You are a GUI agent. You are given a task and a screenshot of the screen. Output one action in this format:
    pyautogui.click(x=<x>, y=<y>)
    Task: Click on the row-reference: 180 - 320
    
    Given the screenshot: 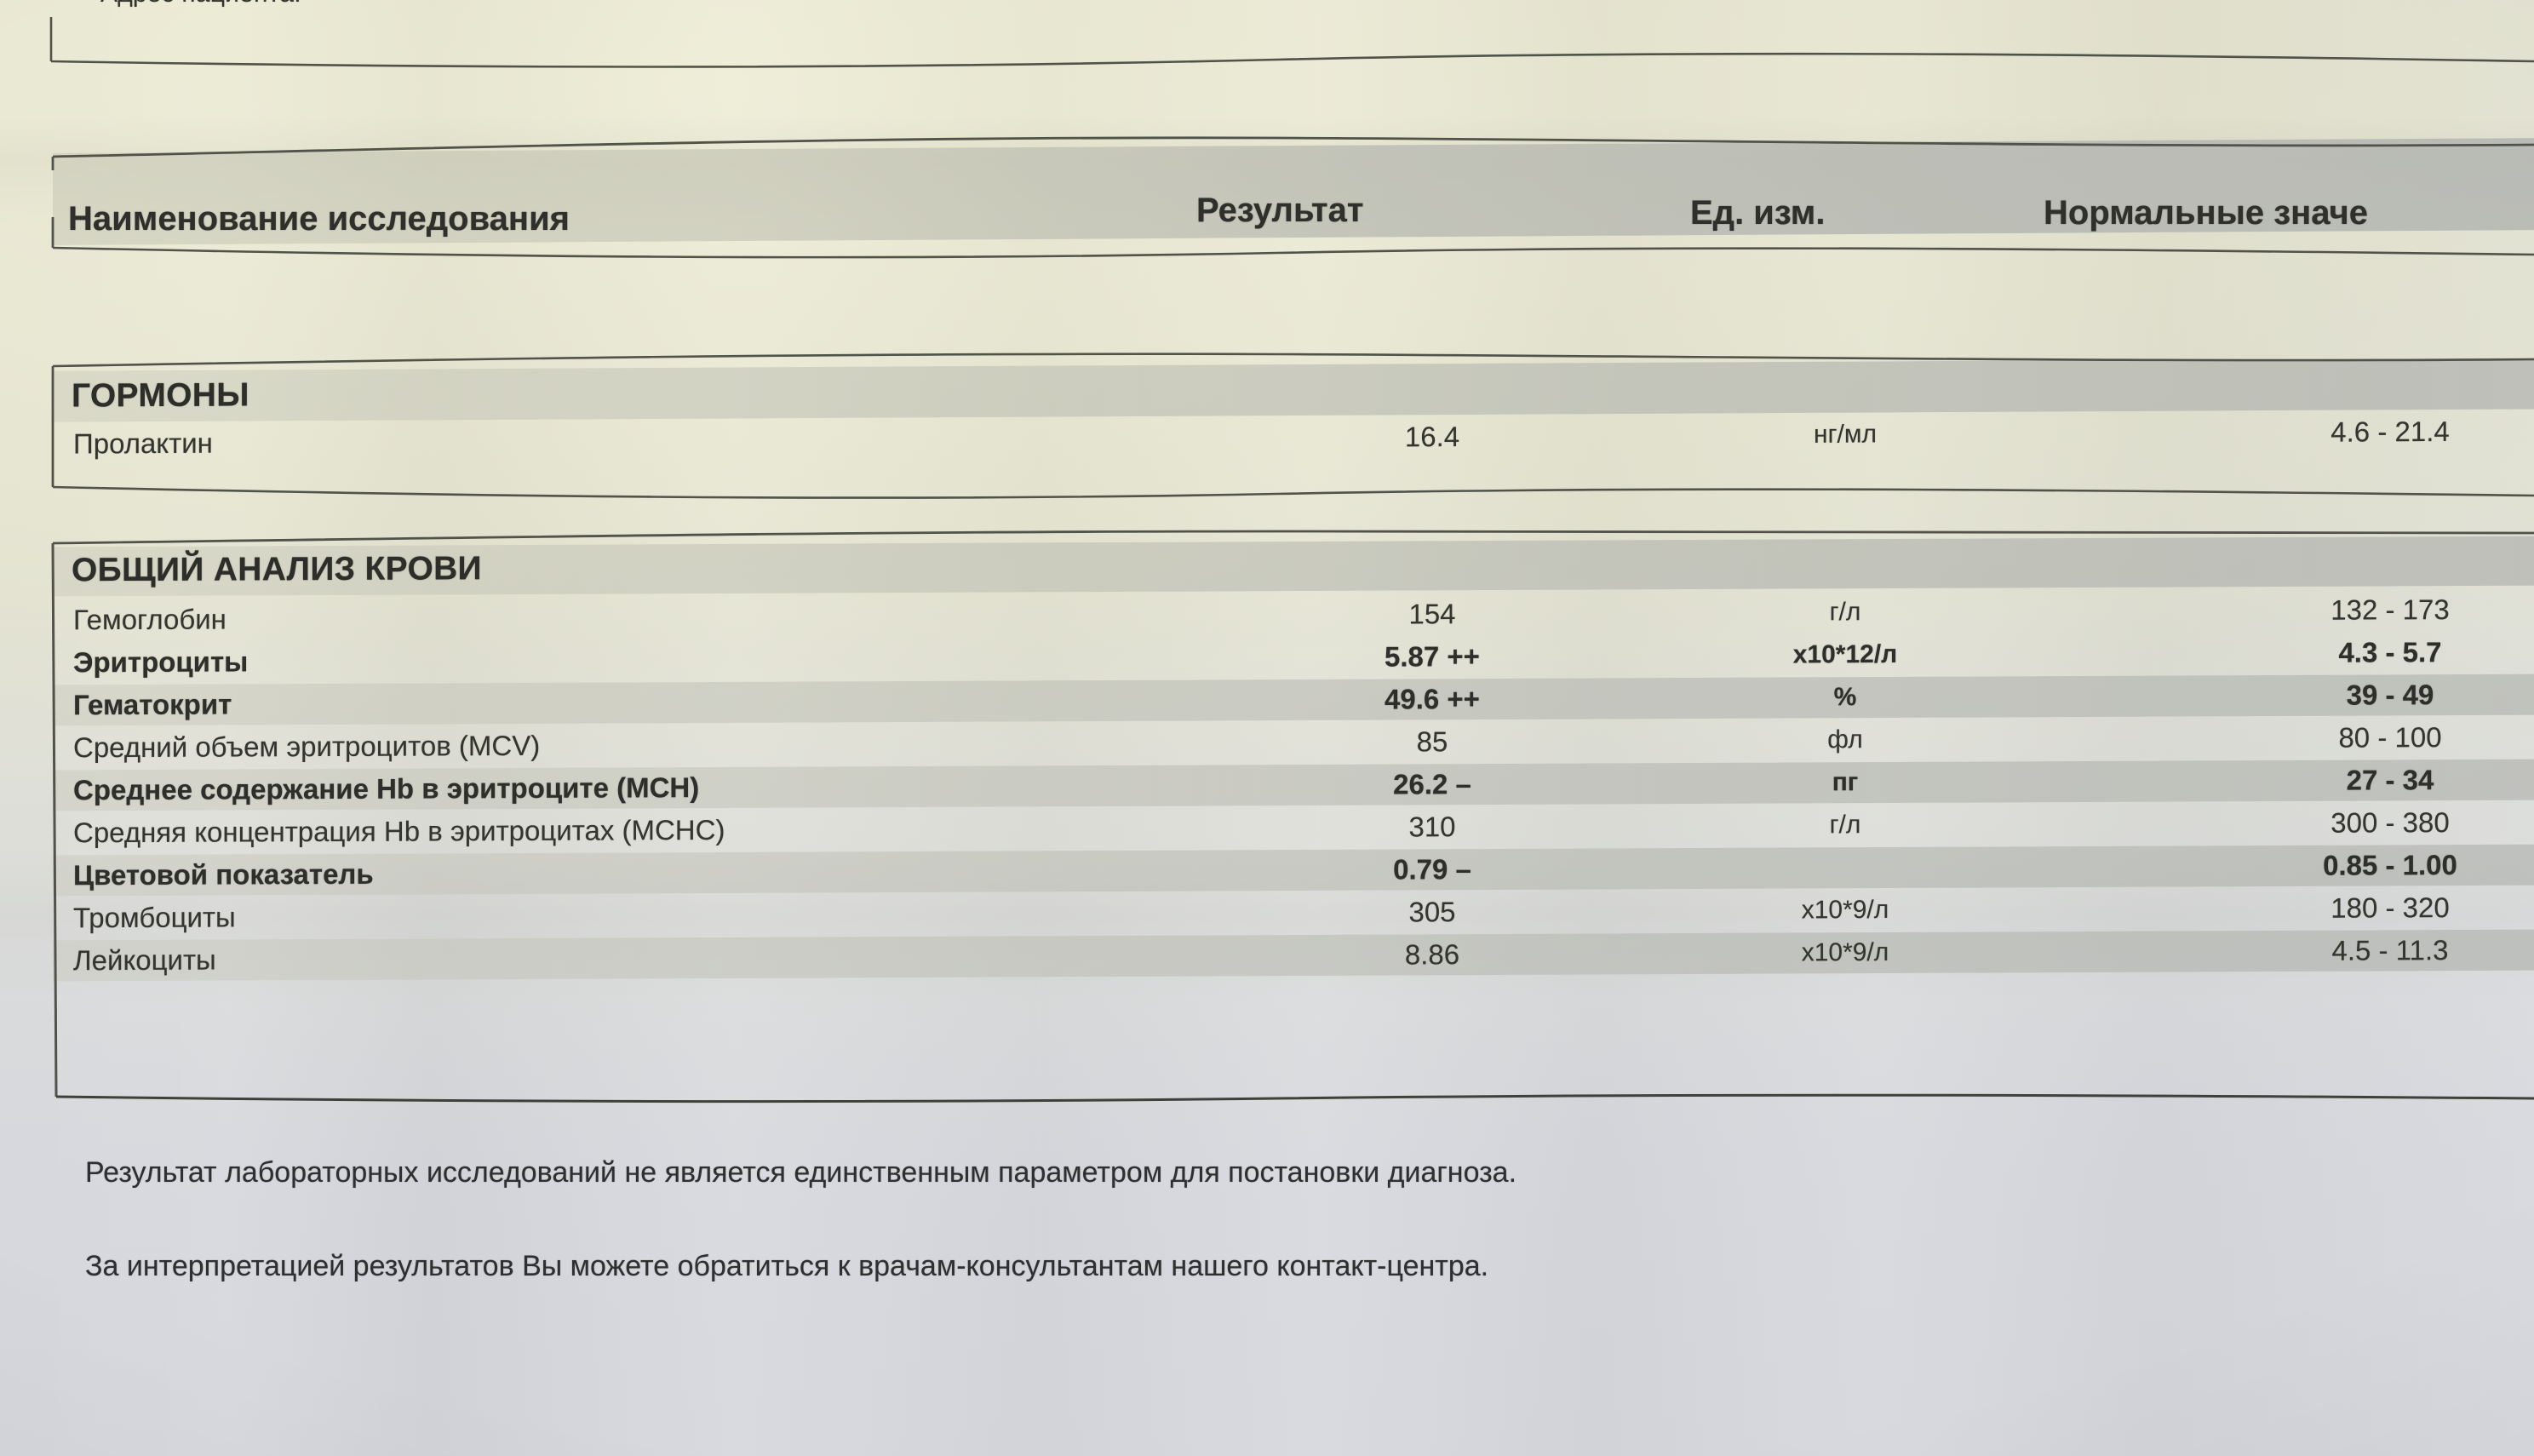 What is the action you would take?
    pyautogui.click(x=2390, y=907)
    